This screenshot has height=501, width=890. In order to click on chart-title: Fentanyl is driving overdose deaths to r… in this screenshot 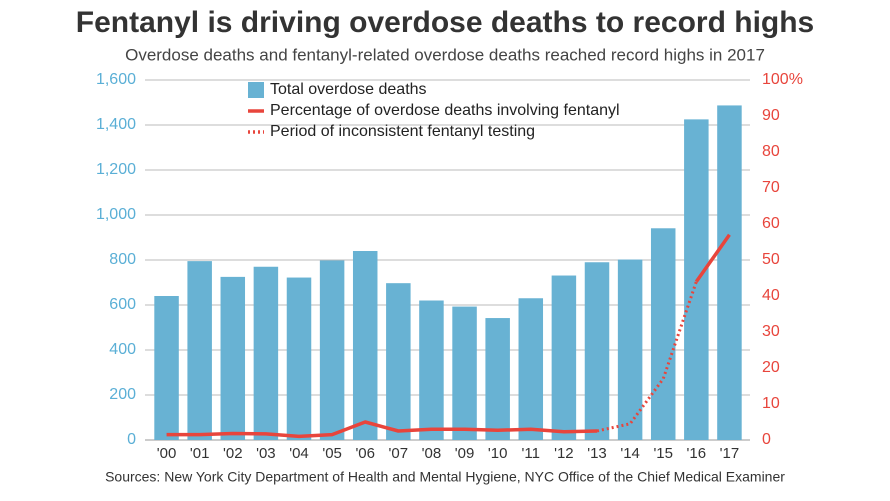, I will do `click(445, 22)`.